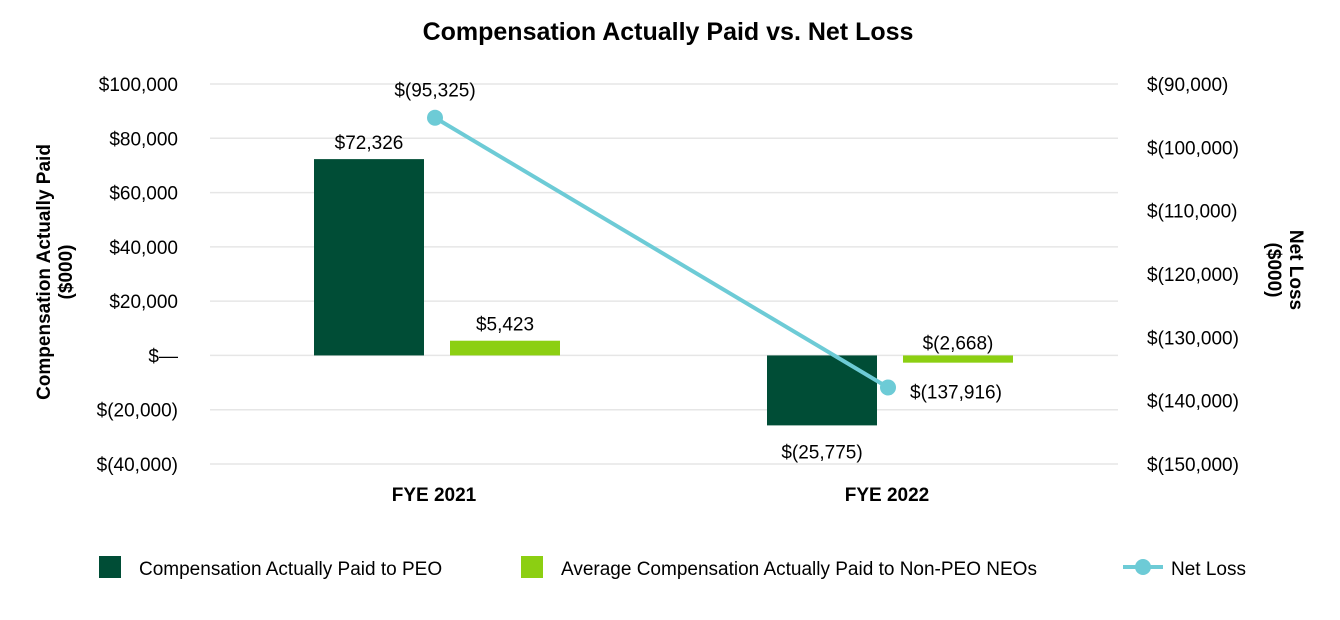 This screenshot has height=620, width=1340. What do you see at coordinates (887, 495) in the screenshot?
I see `category-label: FYE 2022` at bounding box center [887, 495].